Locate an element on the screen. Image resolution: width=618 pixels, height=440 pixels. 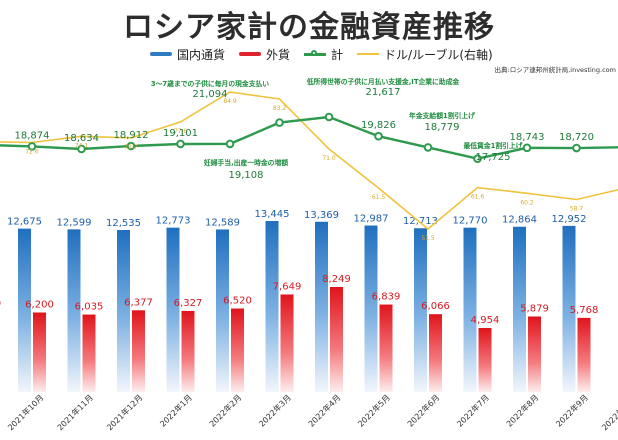
legend-item-domestic: 国内通貨 is located at coordinates (187, 54).